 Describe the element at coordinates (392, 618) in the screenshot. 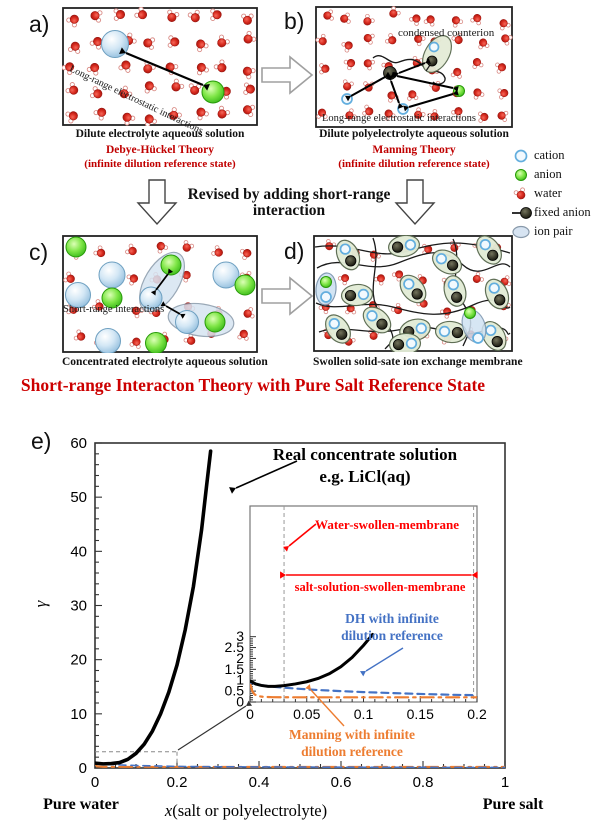

I see `inset-label-dh-line1: DH with infinite` at that location.